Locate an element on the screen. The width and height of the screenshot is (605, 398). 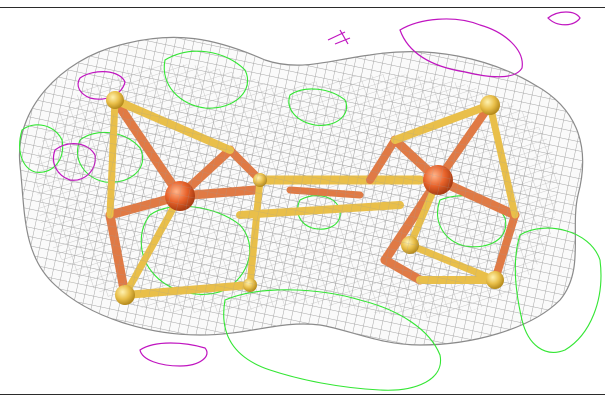
top-border-line is located at coordinates (302, 7).